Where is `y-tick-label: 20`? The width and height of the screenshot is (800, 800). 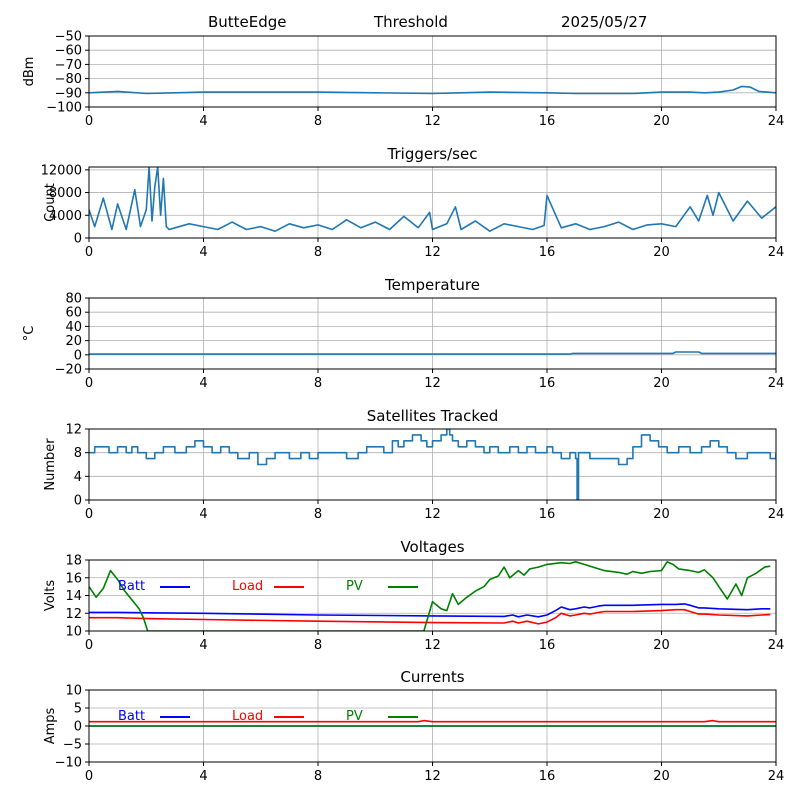 y-tick-label: 20 is located at coordinates (73, 341).